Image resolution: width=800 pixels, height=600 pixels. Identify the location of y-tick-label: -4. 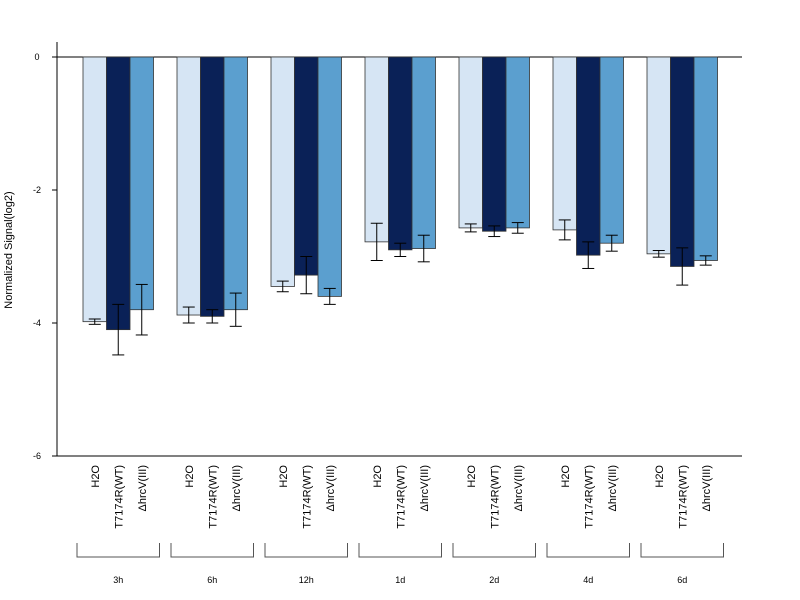
(37, 323).